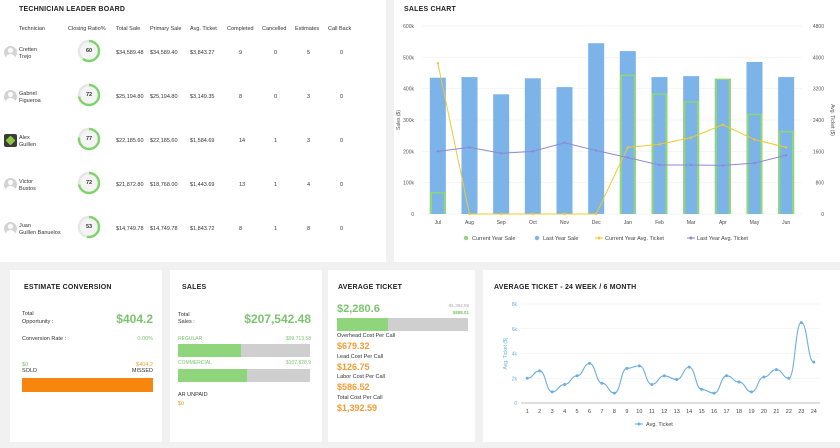 The height and width of the screenshot is (448, 840). Describe the element at coordinates (276, 97) in the screenshot. I see `cell-cancelled: 0` at that location.